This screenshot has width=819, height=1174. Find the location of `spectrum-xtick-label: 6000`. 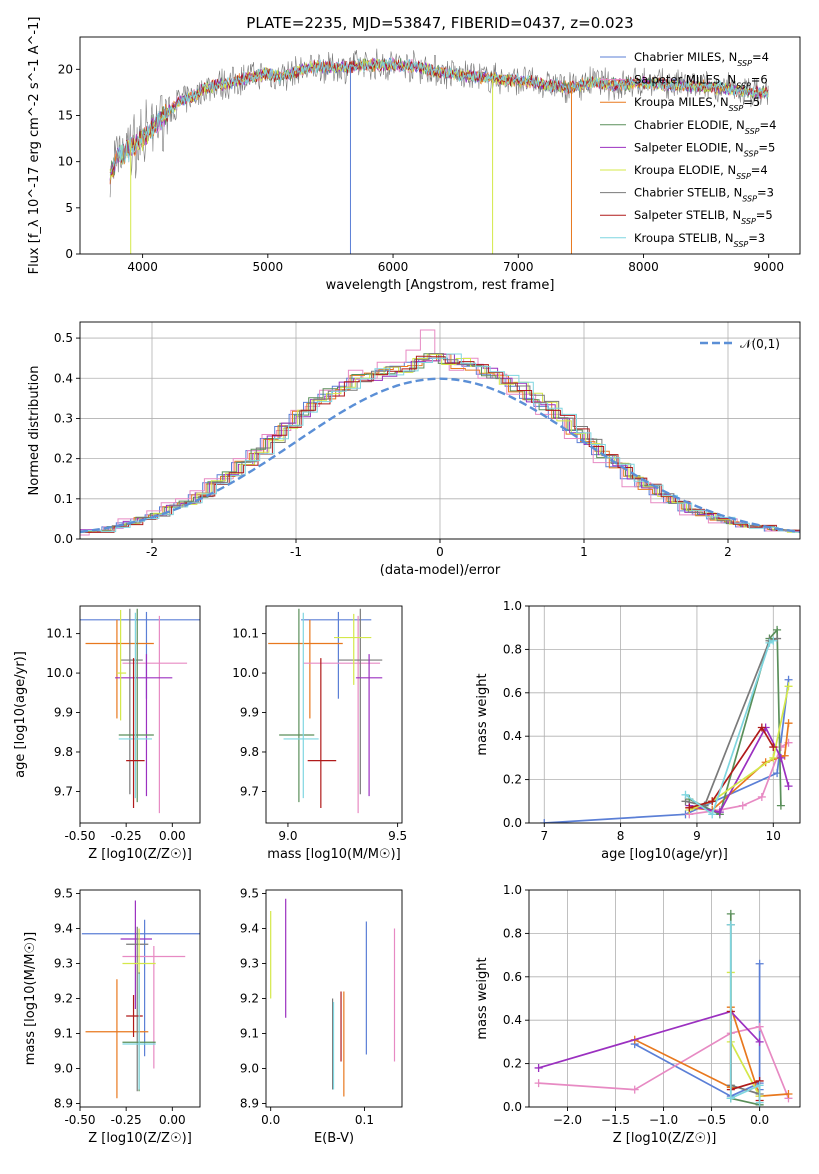

spectrum-xtick-label: 6000 is located at coordinates (393, 267).